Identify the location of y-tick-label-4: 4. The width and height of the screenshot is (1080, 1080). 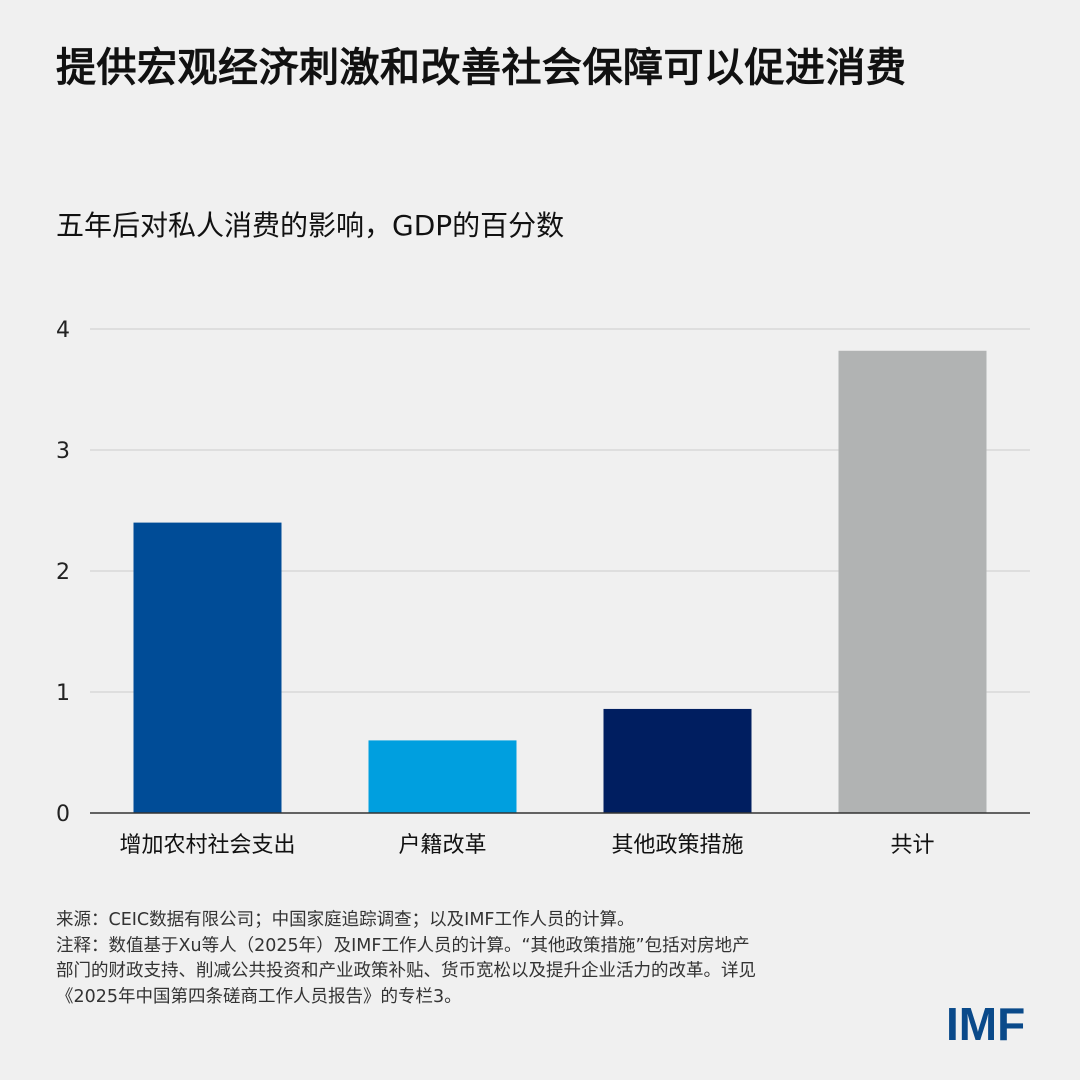
(63, 330).